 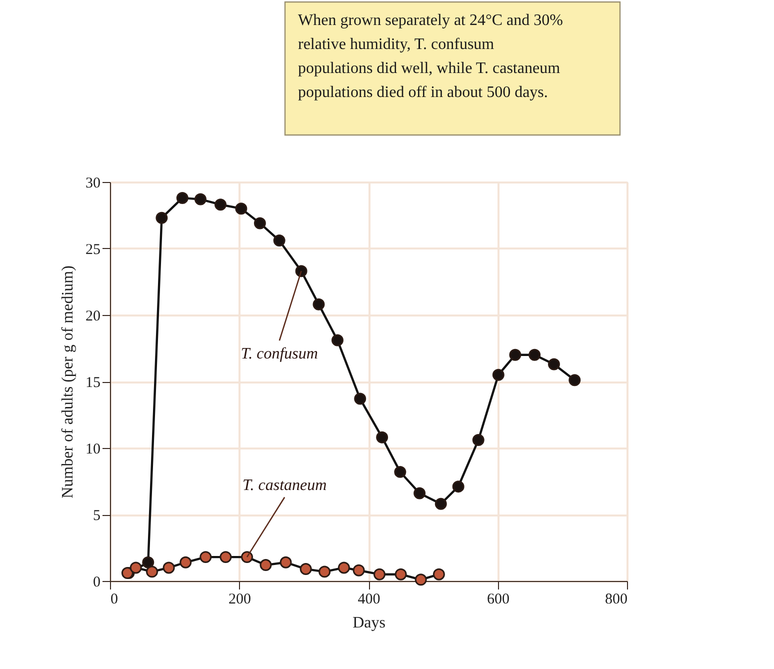 What do you see at coordinates (96, 582) in the screenshot?
I see `y-tick-label: 0` at bounding box center [96, 582].